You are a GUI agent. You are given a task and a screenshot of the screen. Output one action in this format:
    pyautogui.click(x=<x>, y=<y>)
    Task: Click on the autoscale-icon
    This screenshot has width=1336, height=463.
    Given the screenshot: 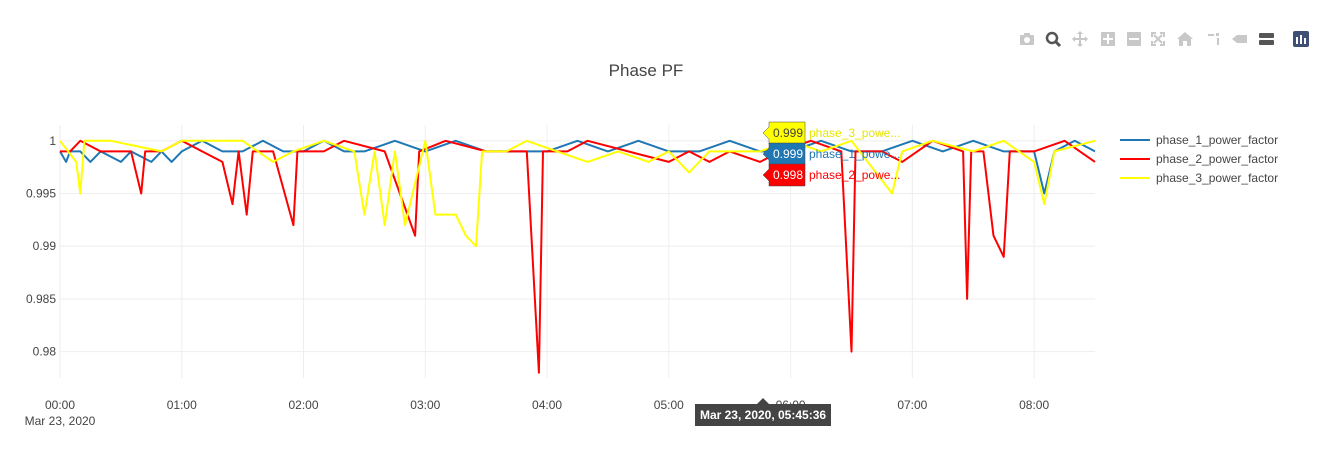 What is the action you would take?
    pyautogui.click(x=1157, y=39)
    